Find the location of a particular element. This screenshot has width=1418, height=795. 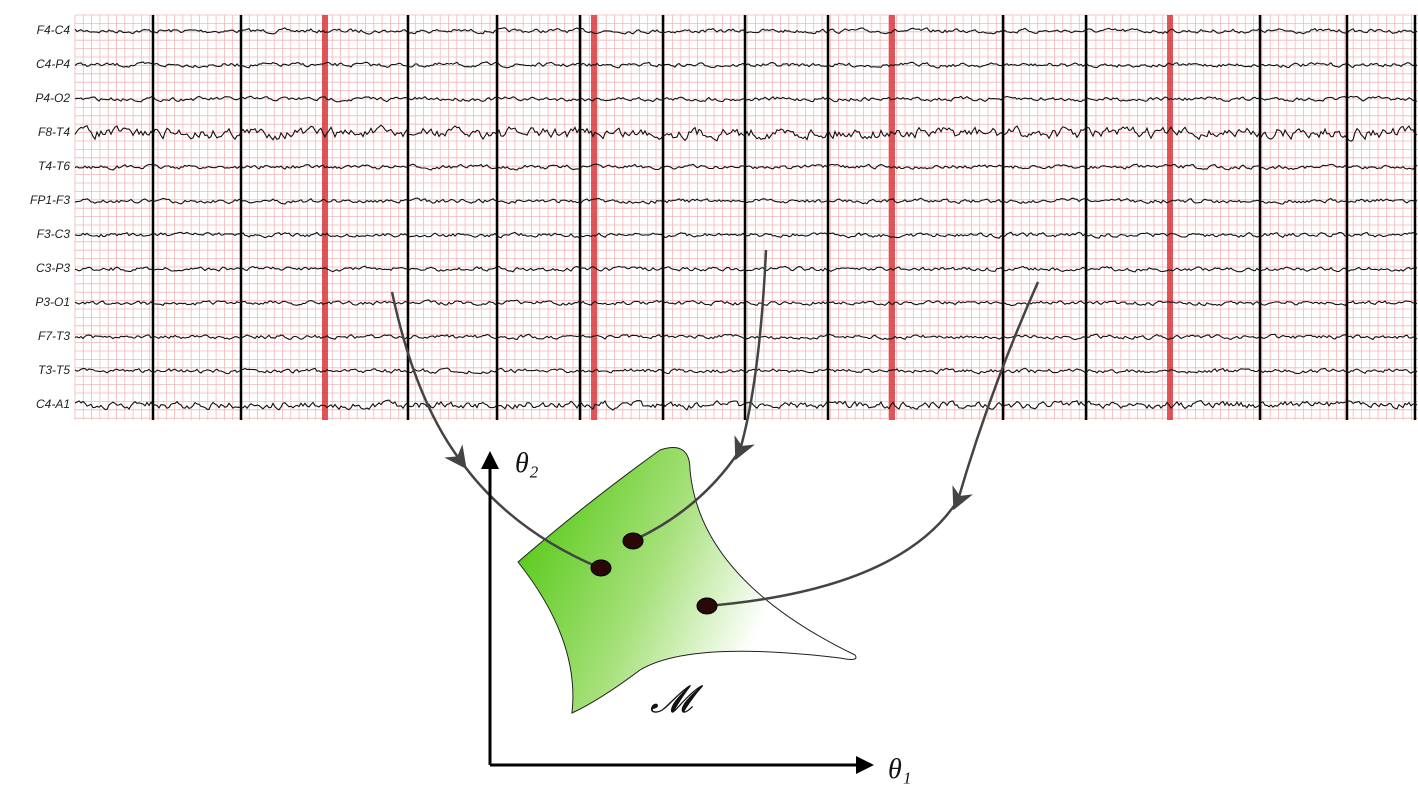

channel-label: P3-O1 is located at coordinates (52, 302).